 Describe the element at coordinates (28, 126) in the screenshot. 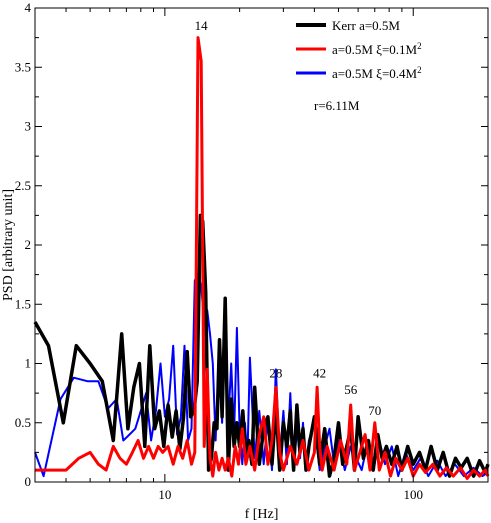

I see `y-tick-label: 3` at that location.